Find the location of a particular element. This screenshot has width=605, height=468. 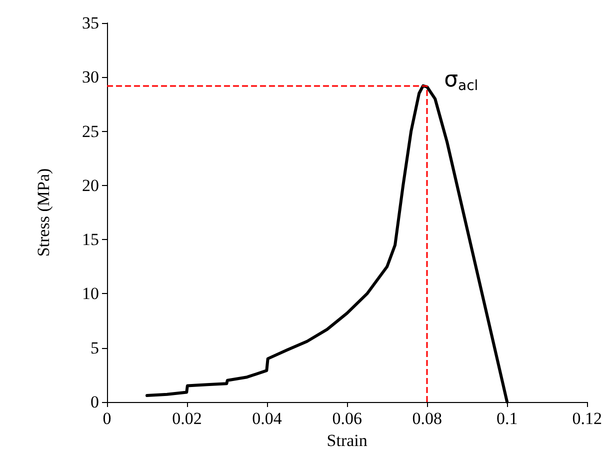

x-tick-label: 0.1 is located at coordinates (507, 418).